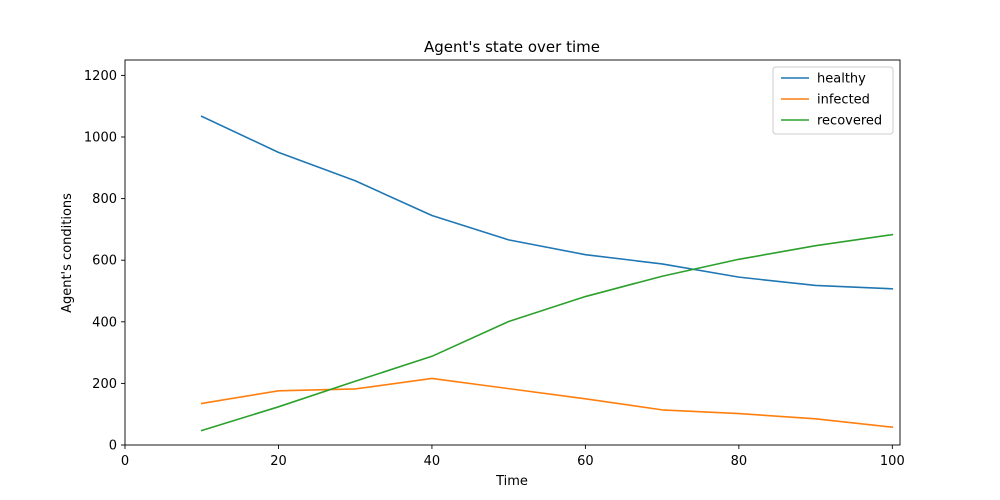 This screenshot has width=1000, height=500. Describe the element at coordinates (432, 461) in the screenshot. I see `x-tick-label: 40` at that location.